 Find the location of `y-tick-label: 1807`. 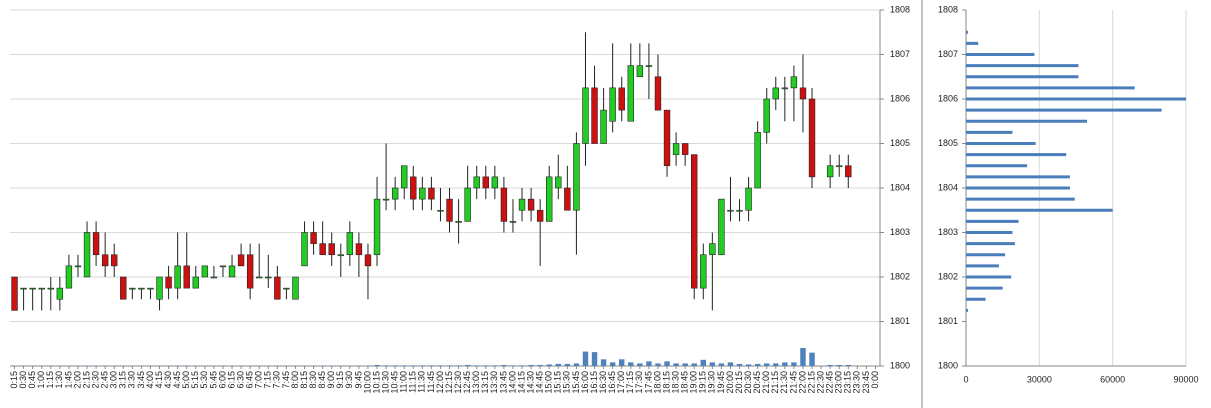

y-tick-label: 1807 is located at coordinates (948, 54).